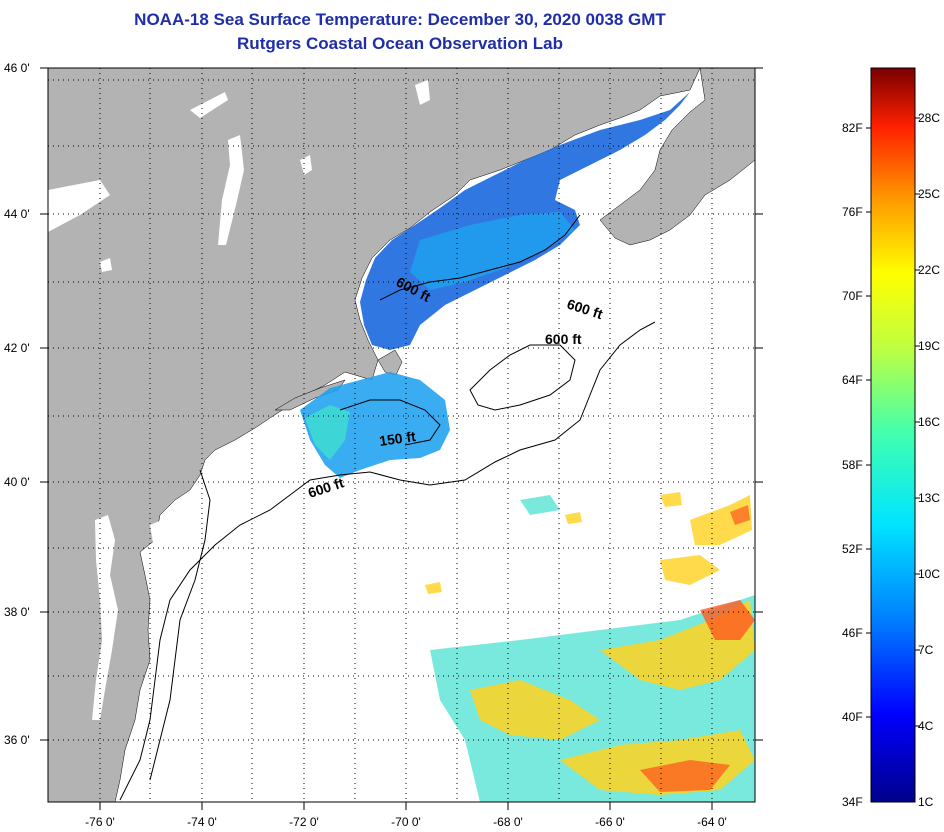 This screenshot has height=832, width=944. Describe the element at coordinates (926, 726) in the screenshot. I see `cb-c-4: 4C` at that location.